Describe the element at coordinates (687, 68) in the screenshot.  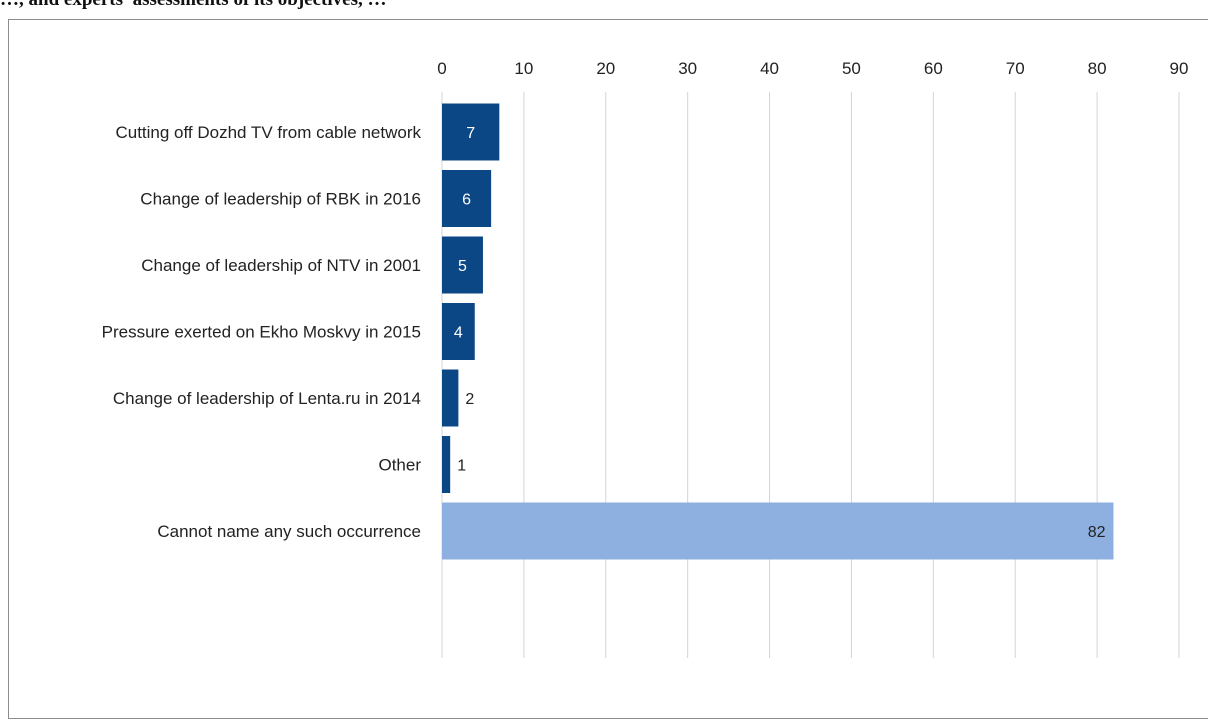
I see `x-tick-label: 30` at that location.